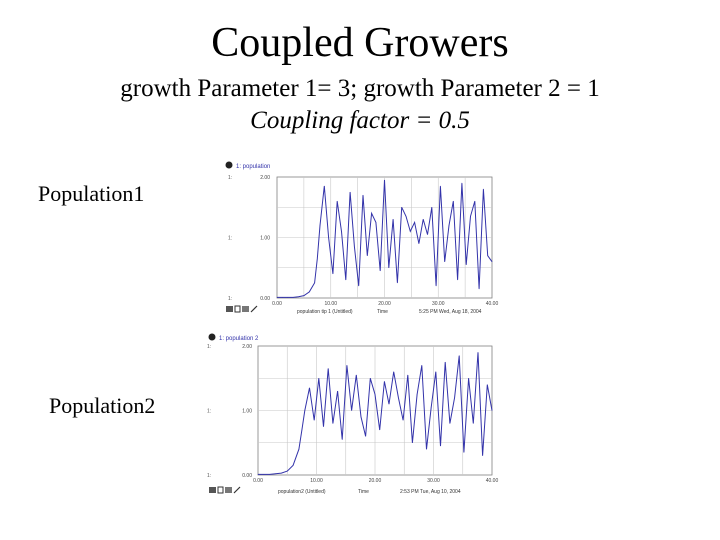 The image size is (720, 540). I want to click on chart2-footer-stamp: 2:53 PM Tue, Aug 10, 2004, so click(430, 492).